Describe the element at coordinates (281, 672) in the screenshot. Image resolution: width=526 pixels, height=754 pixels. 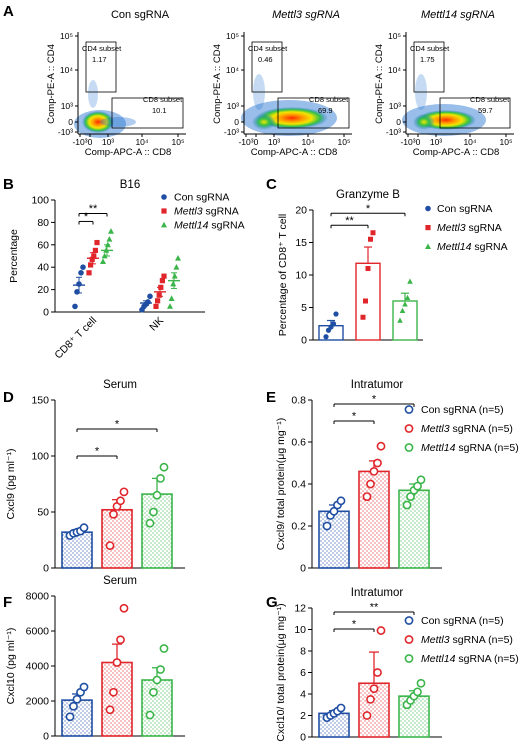
I see `y-axis-label: Cxcl10/ total protein(μg mg⁻¹)` at that location.